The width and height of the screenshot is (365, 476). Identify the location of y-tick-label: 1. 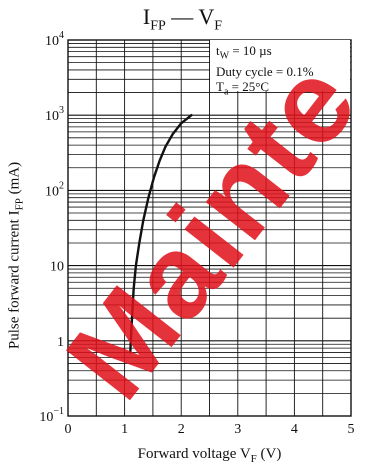
(60, 342).